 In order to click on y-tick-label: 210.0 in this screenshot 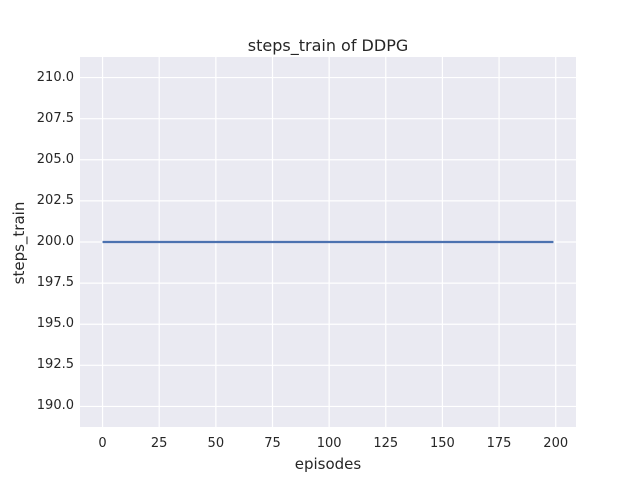, I will do `click(55, 77)`.